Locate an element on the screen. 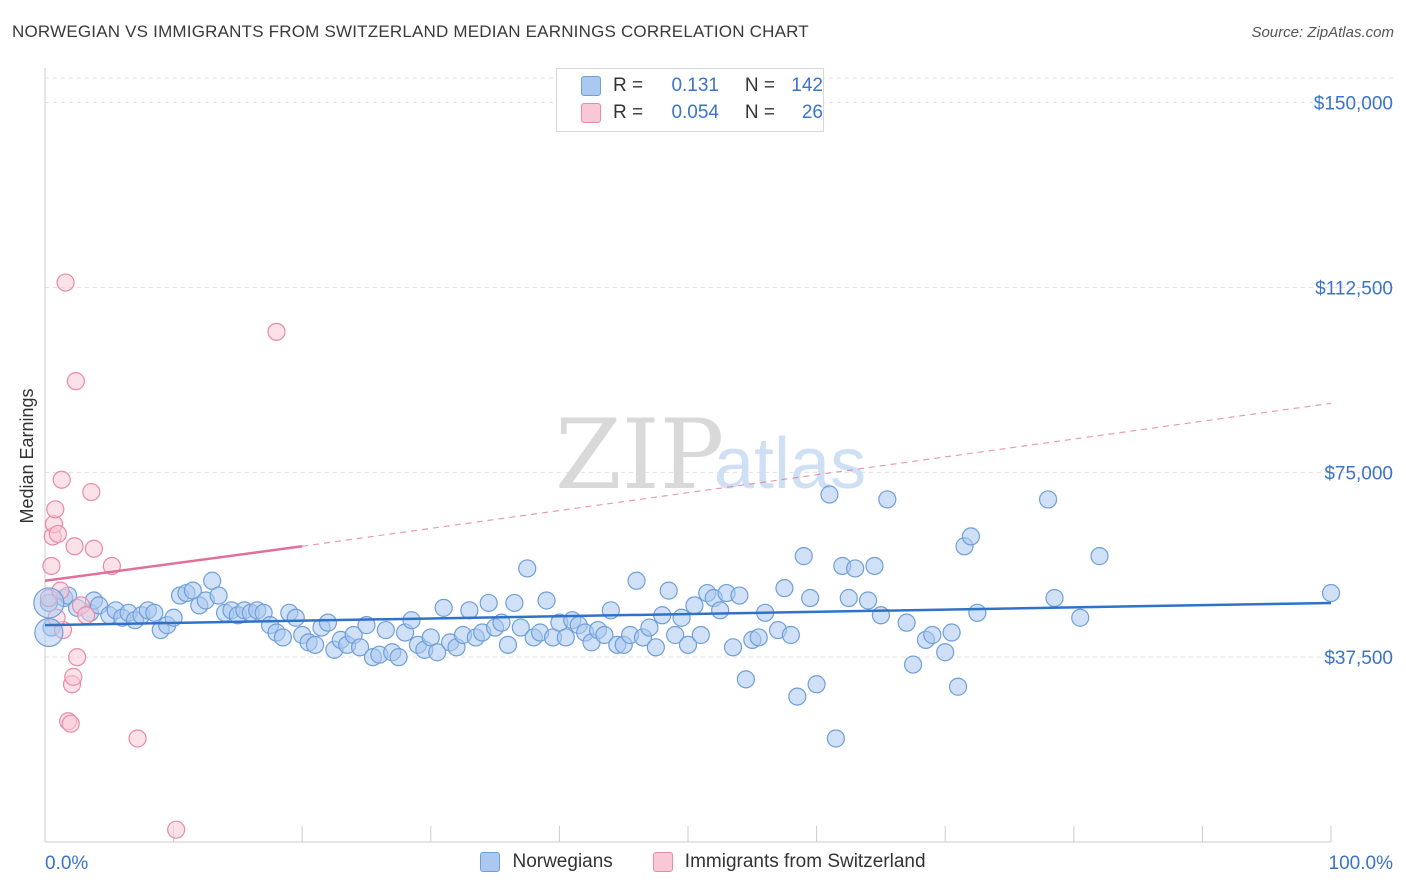  watermark-atlas: atlas is located at coordinates (790, 464).